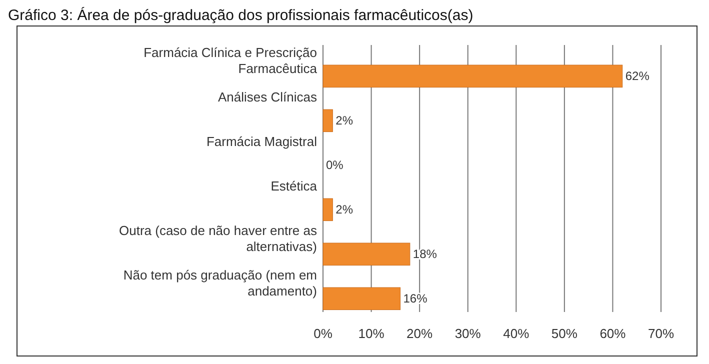 The height and width of the screenshot is (364, 709). What do you see at coordinates (371, 333) in the screenshot?
I see `x-tick-label: 10%` at bounding box center [371, 333].